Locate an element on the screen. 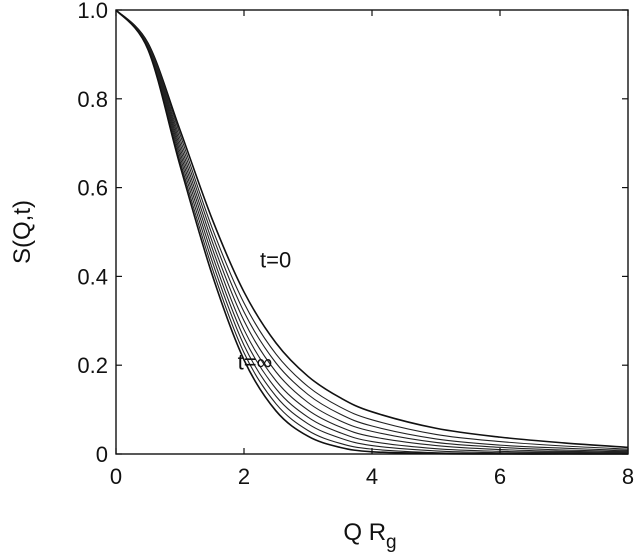 The height and width of the screenshot is (554, 640). y-tick-label: 0 is located at coordinates (102, 454).